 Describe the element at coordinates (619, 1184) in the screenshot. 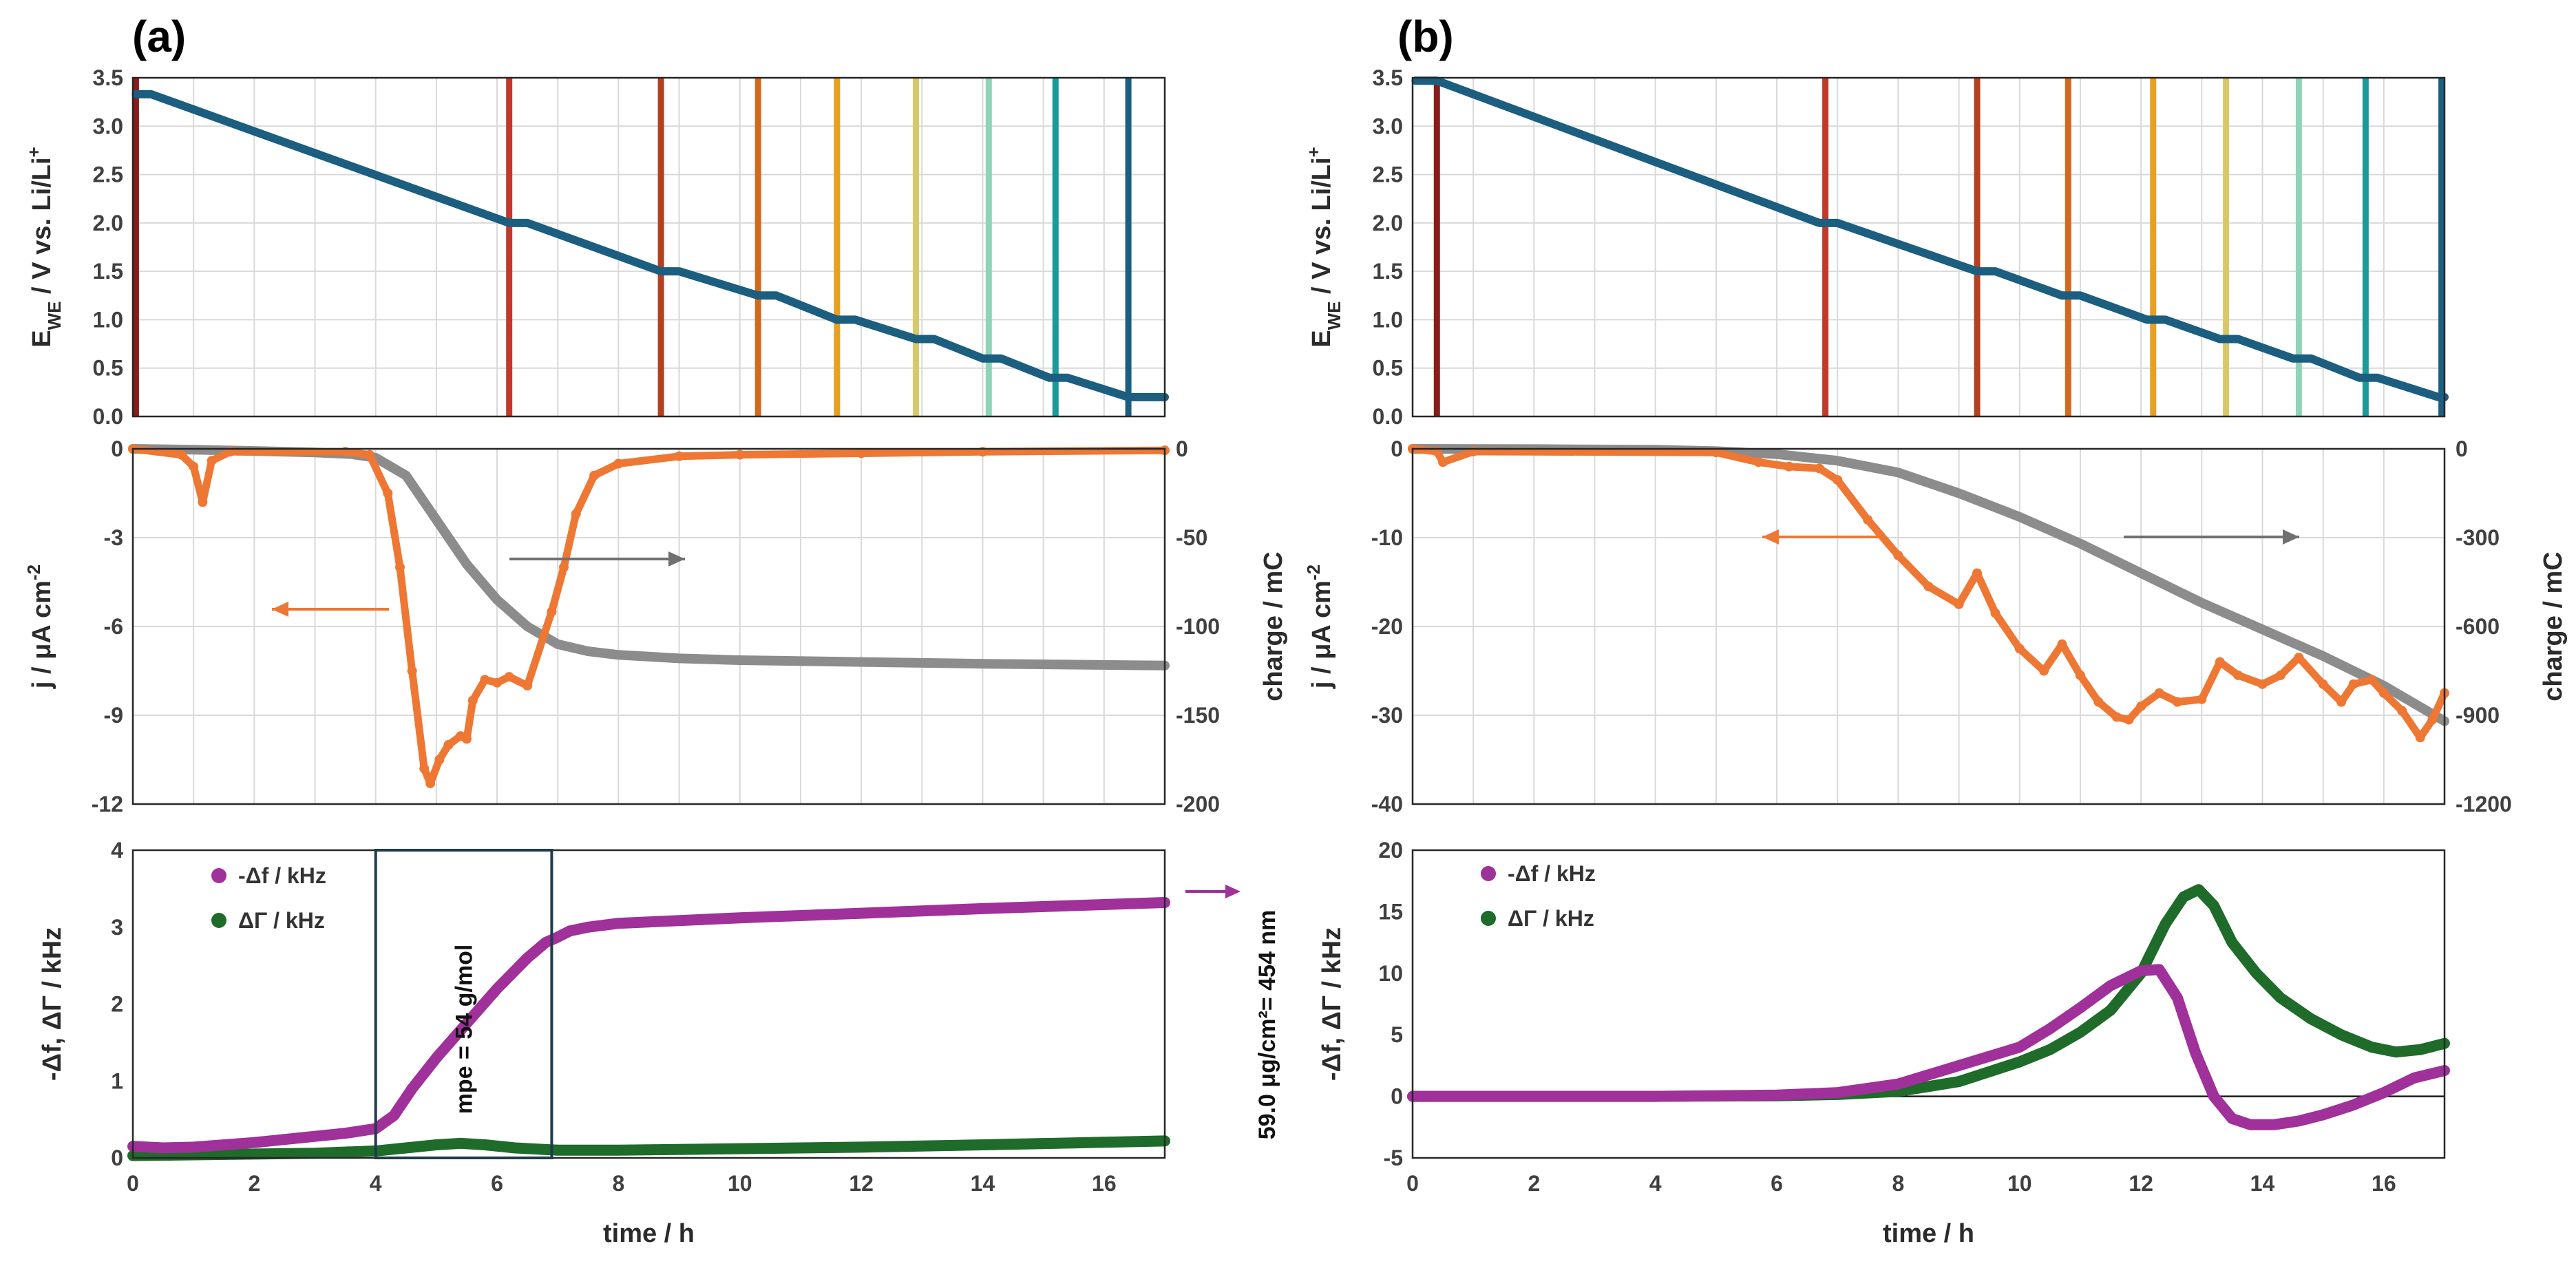

I see `qcm-a-xtick-label: 8` at that location.